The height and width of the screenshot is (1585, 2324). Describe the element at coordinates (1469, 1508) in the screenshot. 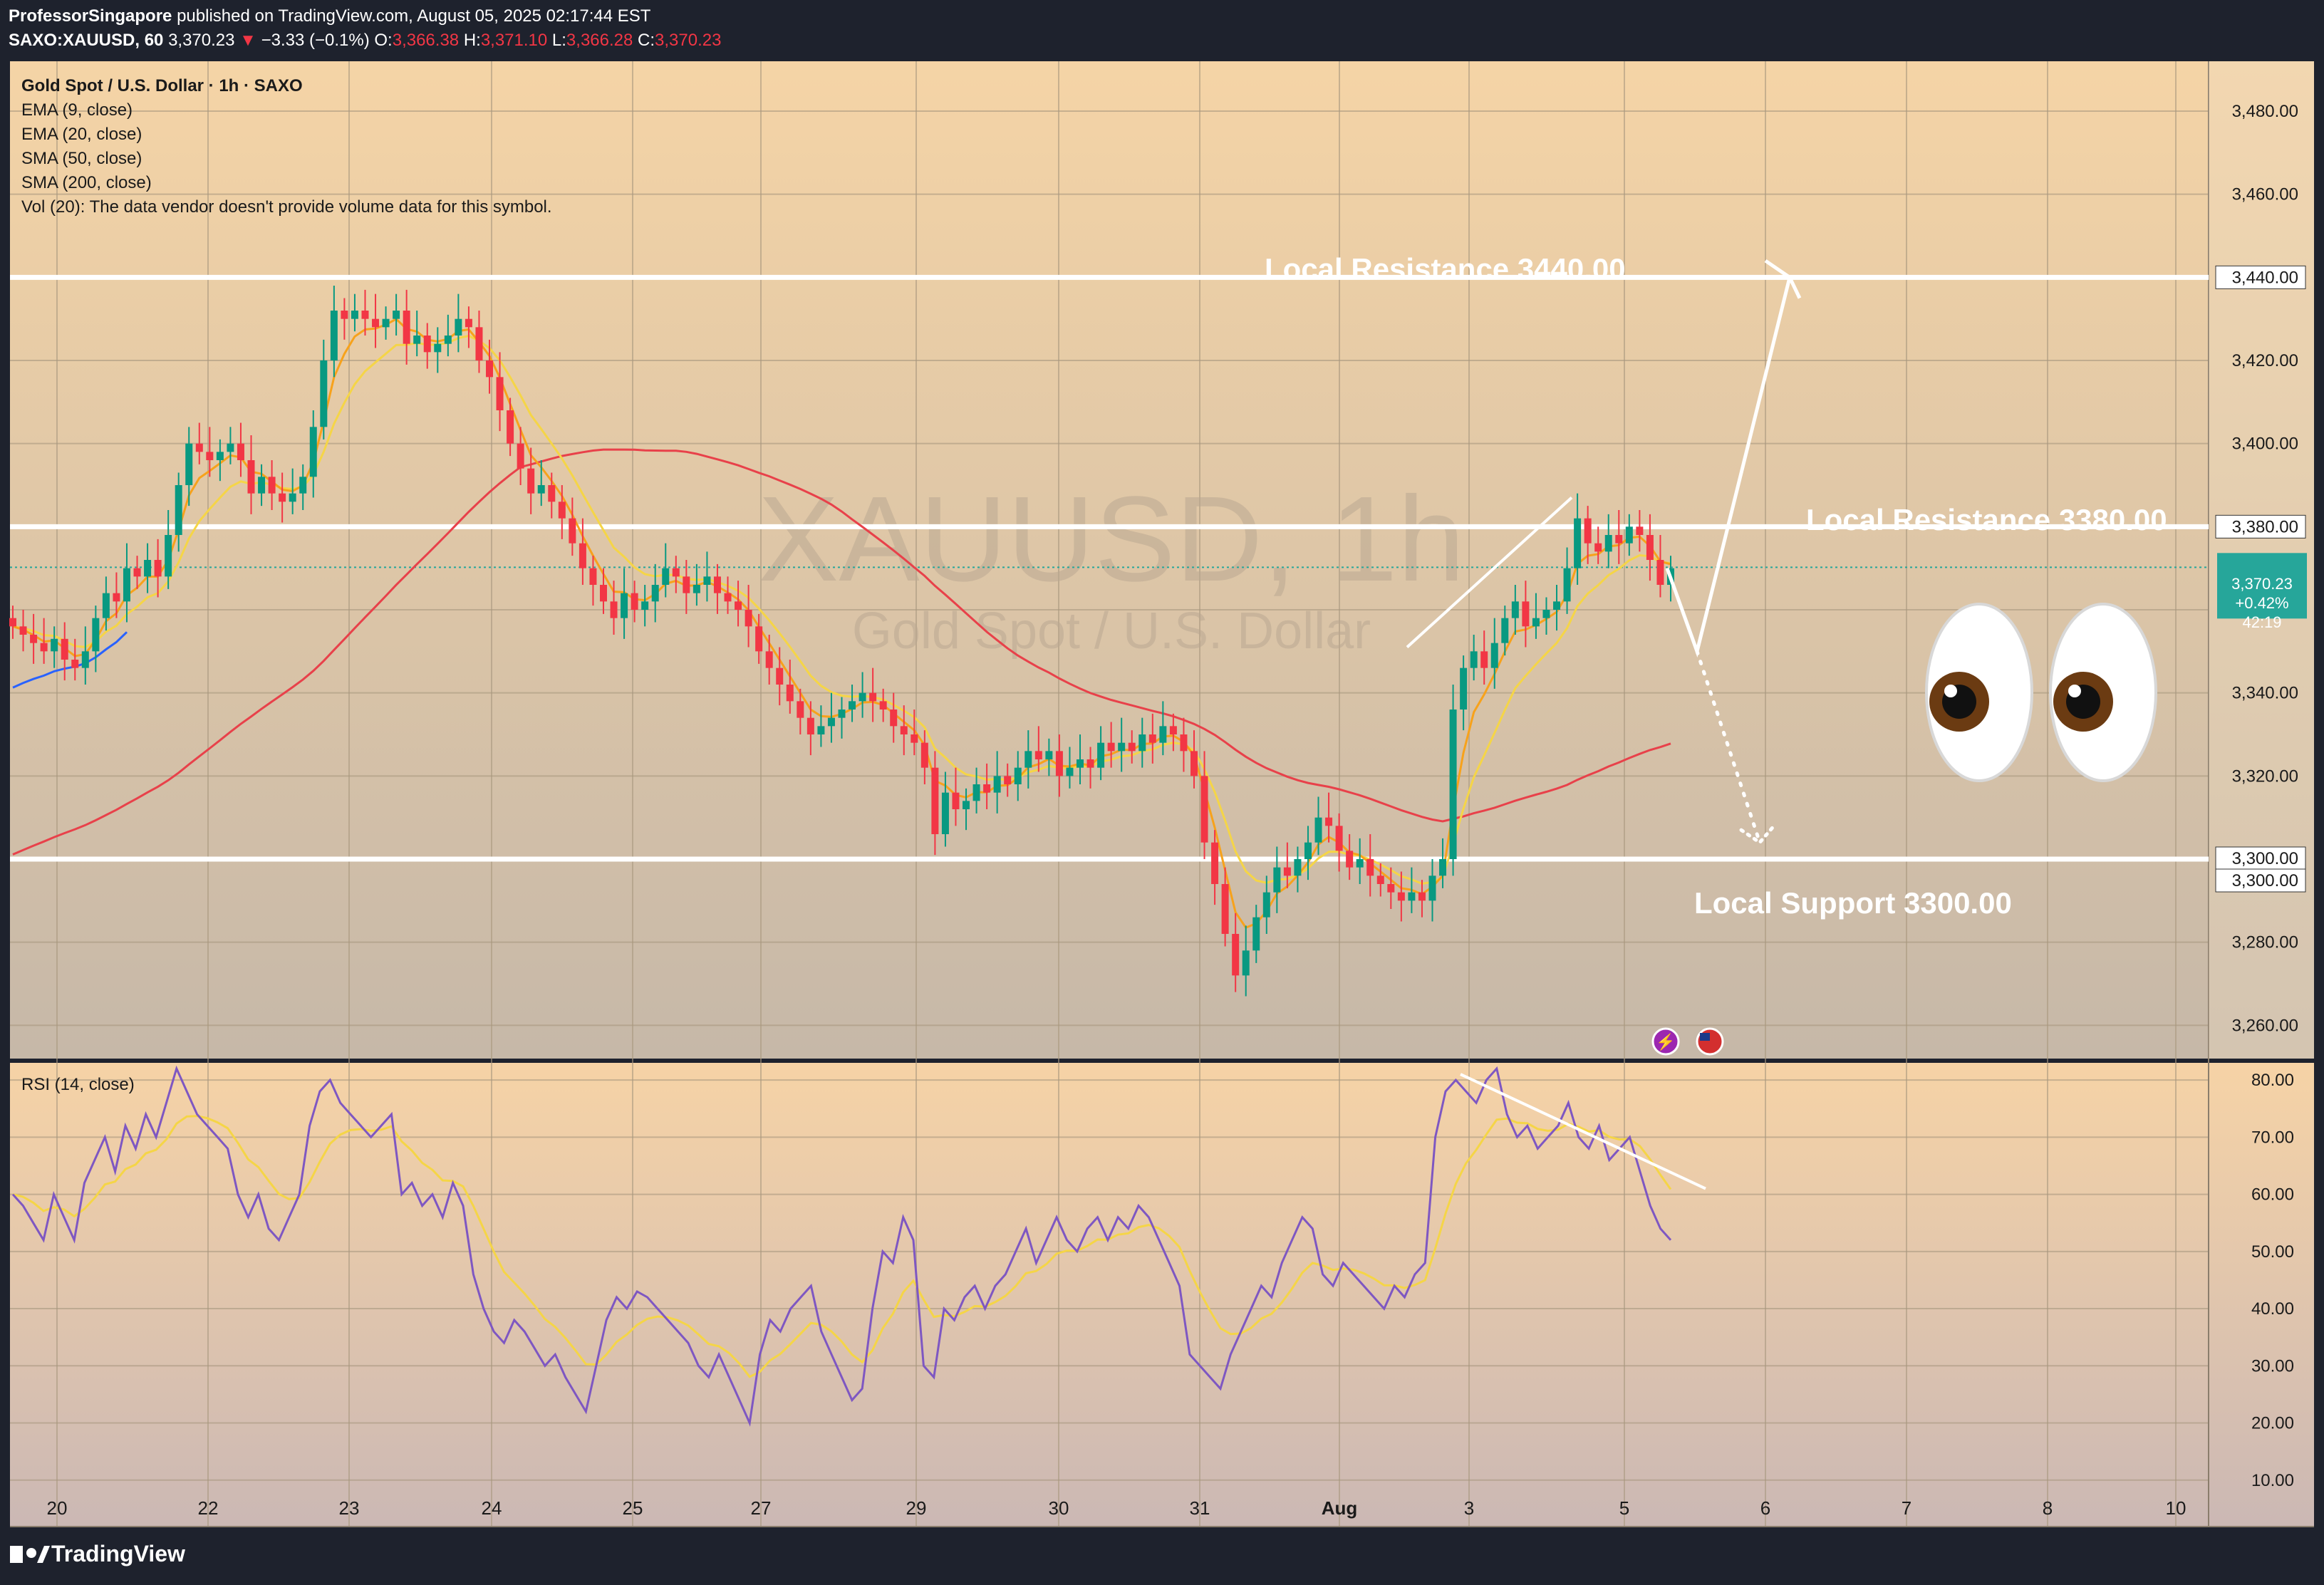

I see `time-tick-label: 3` at that location.